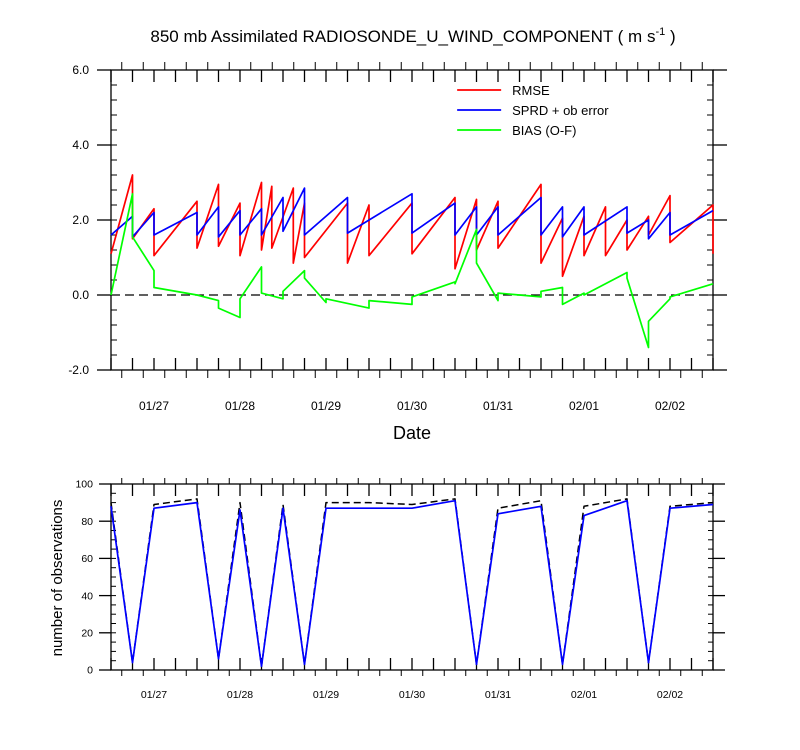 The width and height of the screenshot is (800, 750). What do you see at coordinates (78, 370) in the screenshot?
I see `y-tick-label: -2.0` at bounding box center [78, 370].